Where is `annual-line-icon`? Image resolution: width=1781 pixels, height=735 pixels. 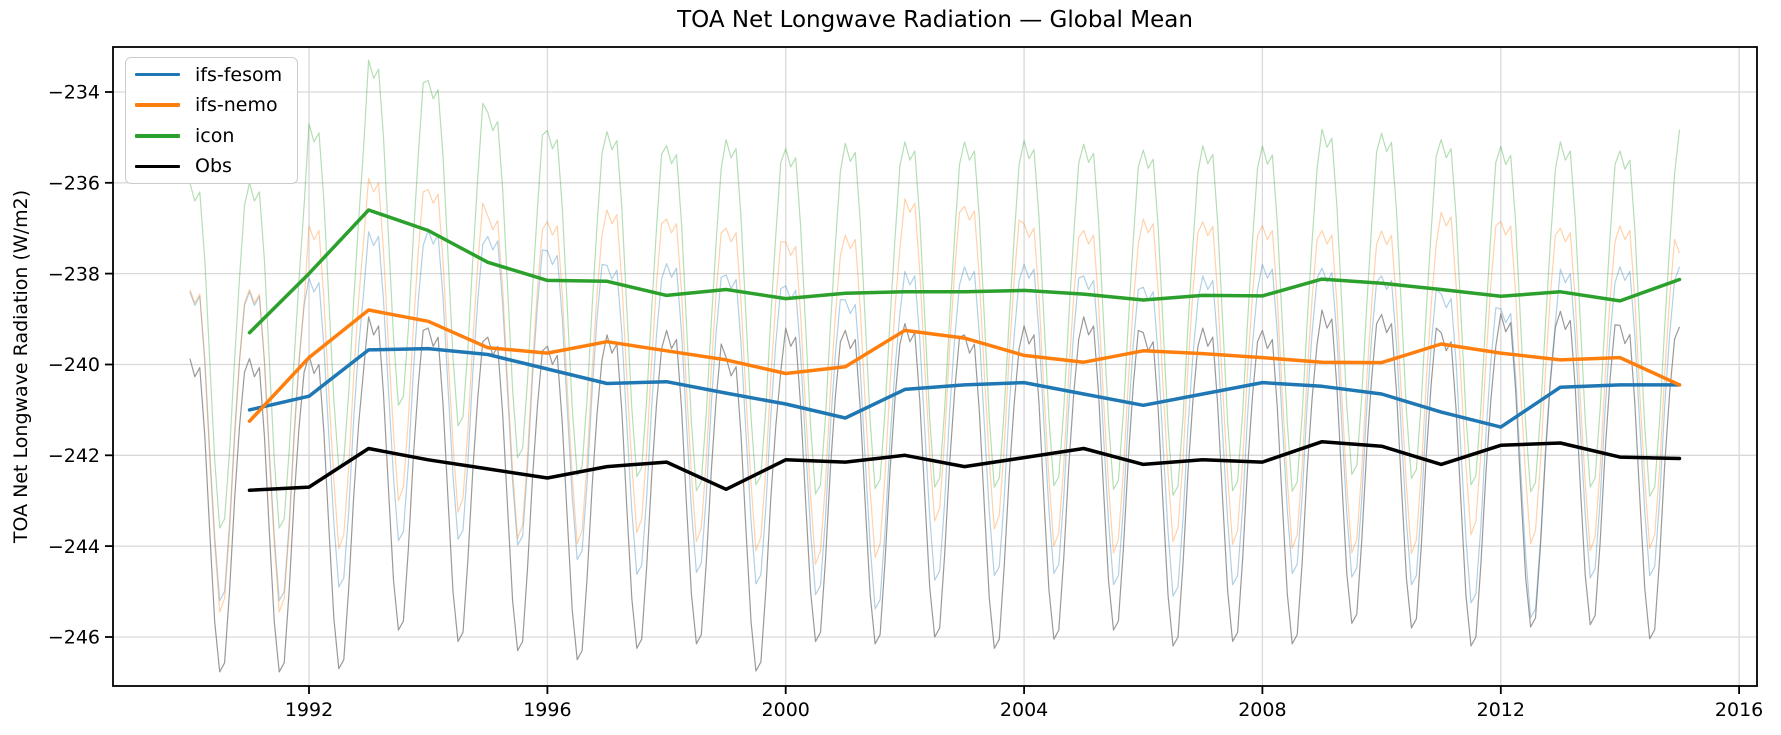 annual-line-icon is located at coordinates (964, 271).